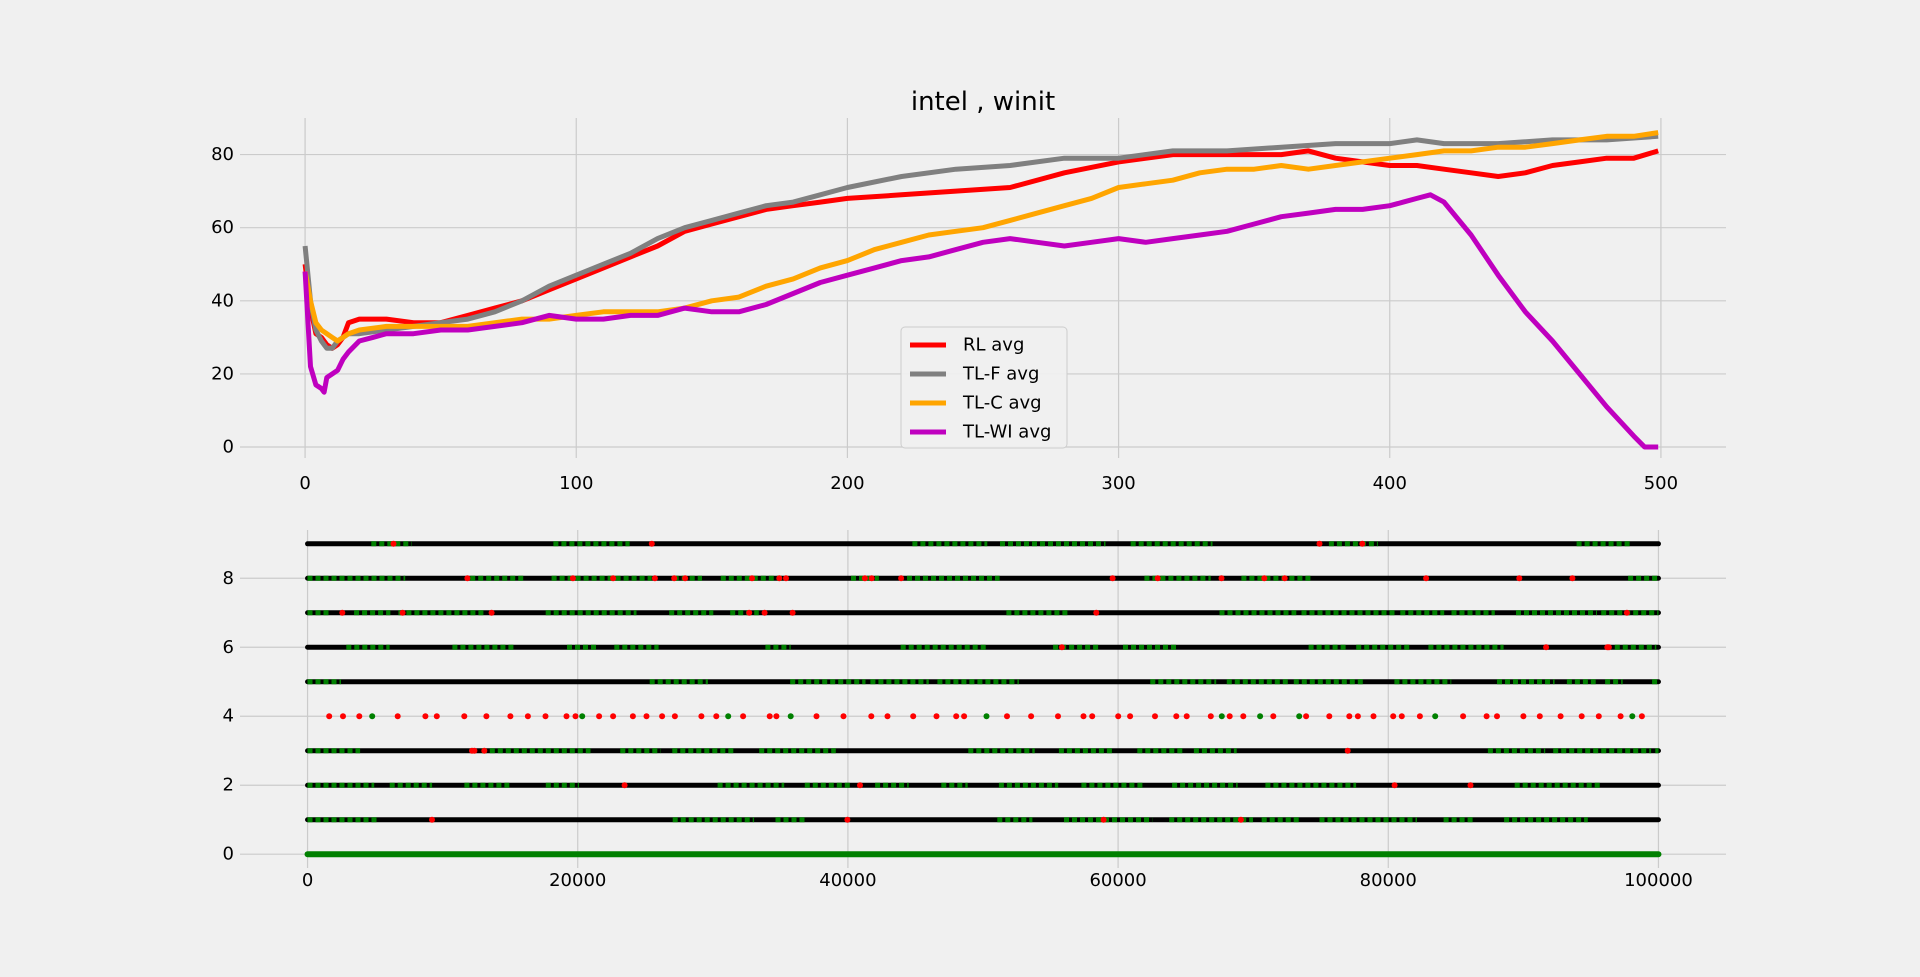 The height and width of the screenshot is (977, 1920). What do you see at coordinates (307, 880) in the screenshot?
I see `x-tick-label: 0` at bounding box center [307, 880].